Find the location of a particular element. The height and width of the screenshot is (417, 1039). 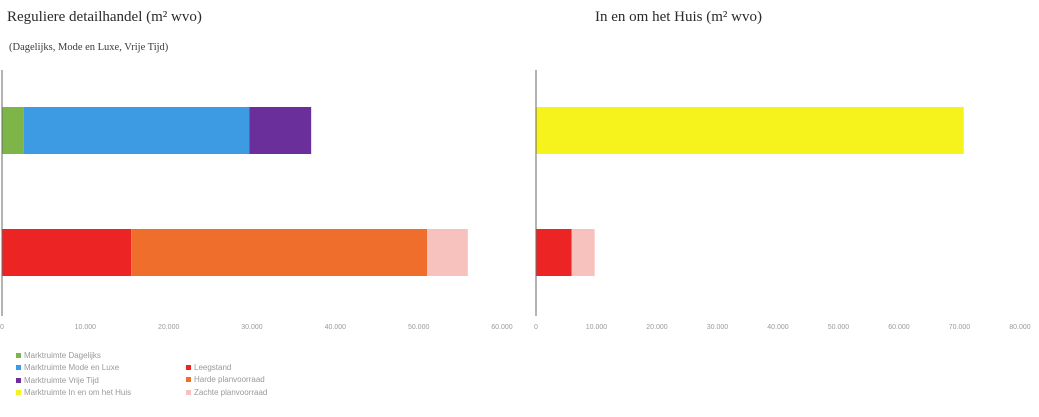

chart2-x-tick-label: 20.000 is located at coordinates (657, 327).